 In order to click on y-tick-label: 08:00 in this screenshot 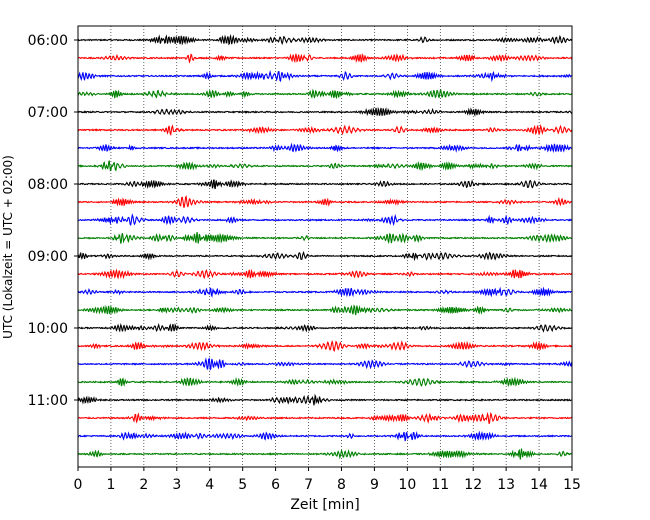, I will do `click(48, 185)`.